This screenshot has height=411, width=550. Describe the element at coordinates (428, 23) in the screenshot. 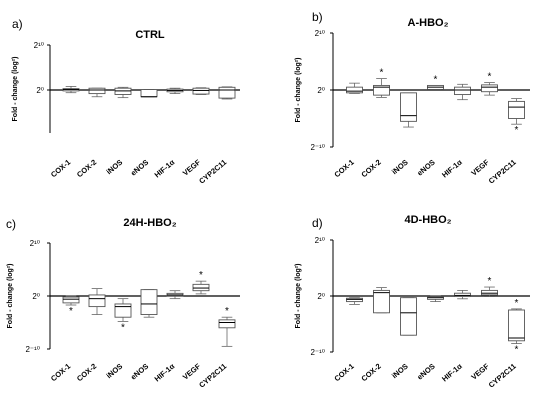

I see `panel-title: A-HBO₂` at that location.